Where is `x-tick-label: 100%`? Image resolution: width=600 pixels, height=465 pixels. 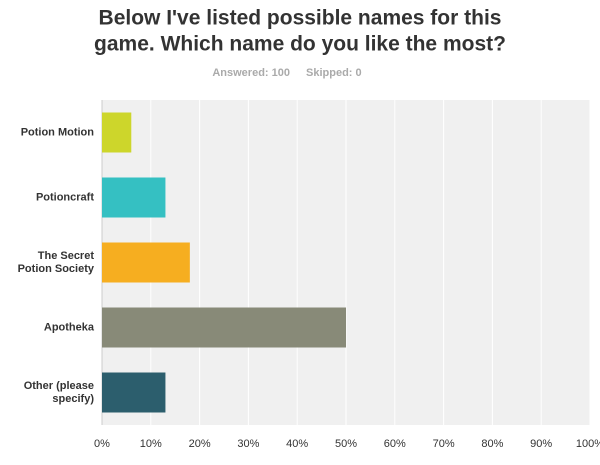 x-tick-label: 100% is located at coordinates (588, 444).